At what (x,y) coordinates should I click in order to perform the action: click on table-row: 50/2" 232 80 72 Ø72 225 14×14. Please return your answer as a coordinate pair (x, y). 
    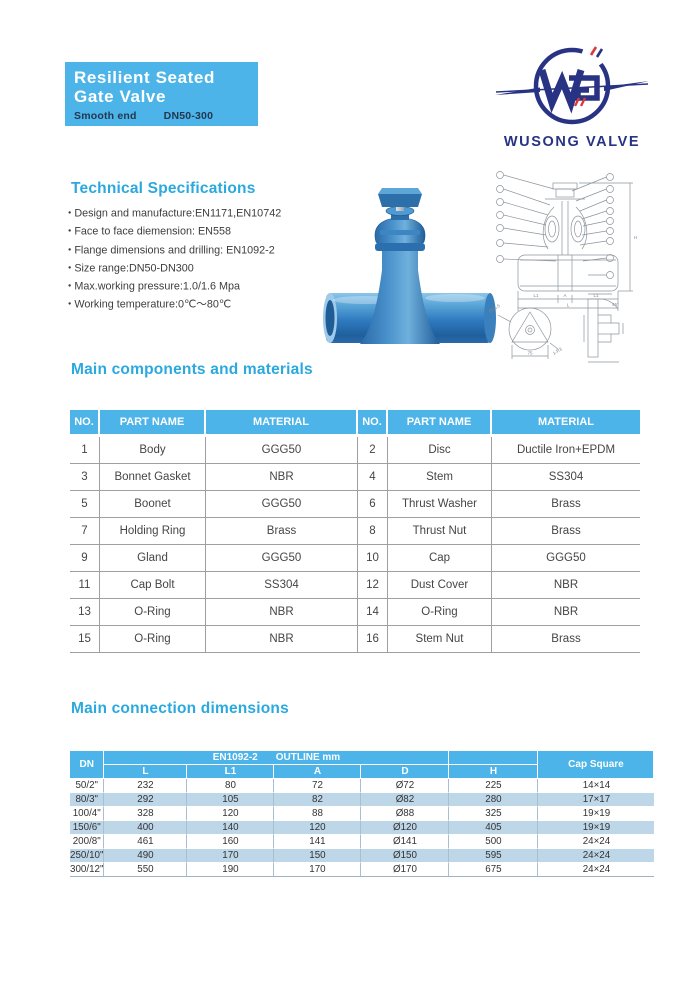
    Looking at the image, I should click on (362, 786).